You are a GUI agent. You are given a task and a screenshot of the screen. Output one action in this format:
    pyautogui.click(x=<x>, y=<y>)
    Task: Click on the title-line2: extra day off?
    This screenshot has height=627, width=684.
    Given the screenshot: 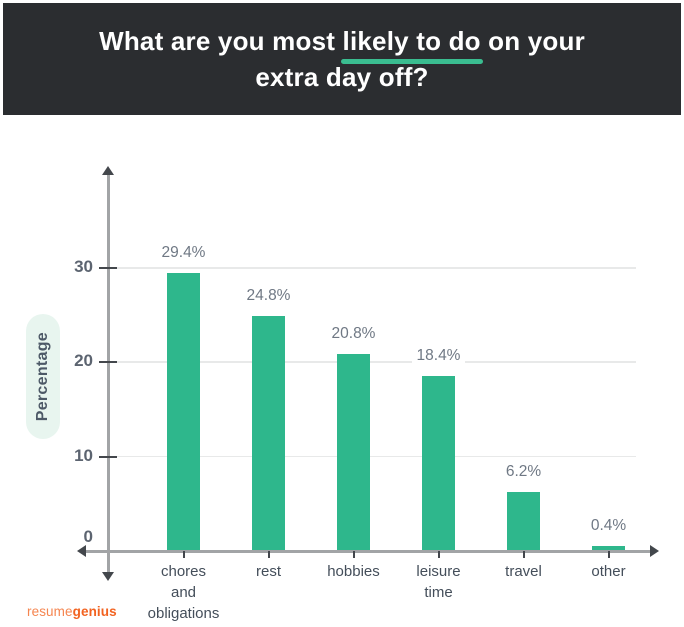 What is the action you would take?
    pyautogui.click(x=342, y=76)
    